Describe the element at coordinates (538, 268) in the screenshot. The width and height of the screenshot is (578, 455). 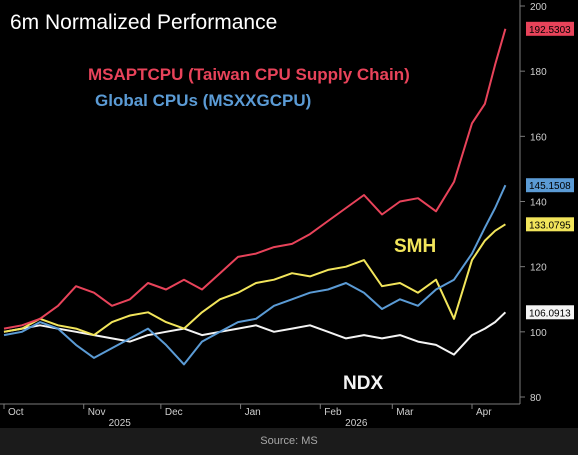
I see `y-tick-label: 120` at that location.